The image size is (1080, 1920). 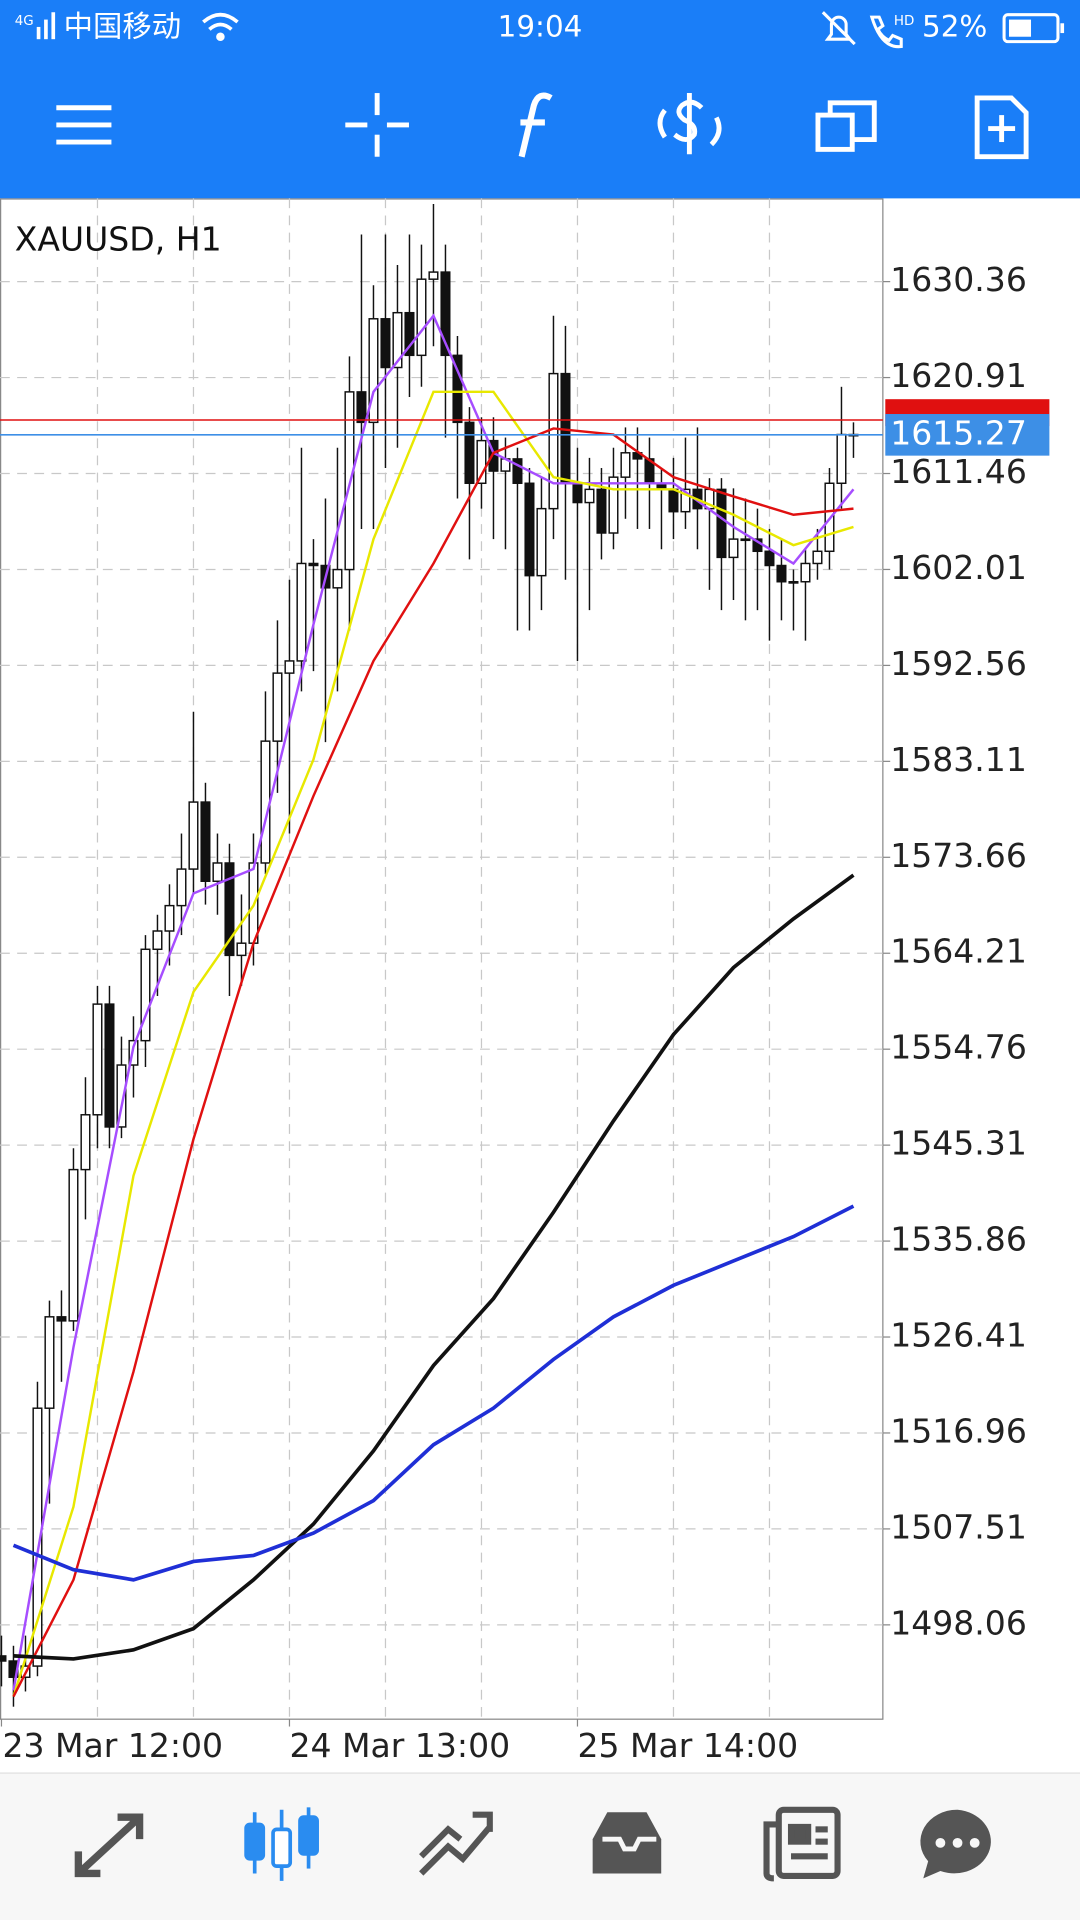 What do you see at coordinates (1033, 28) in the screenshot?
I see `battery-icon` at bounding box center [1033, 28].